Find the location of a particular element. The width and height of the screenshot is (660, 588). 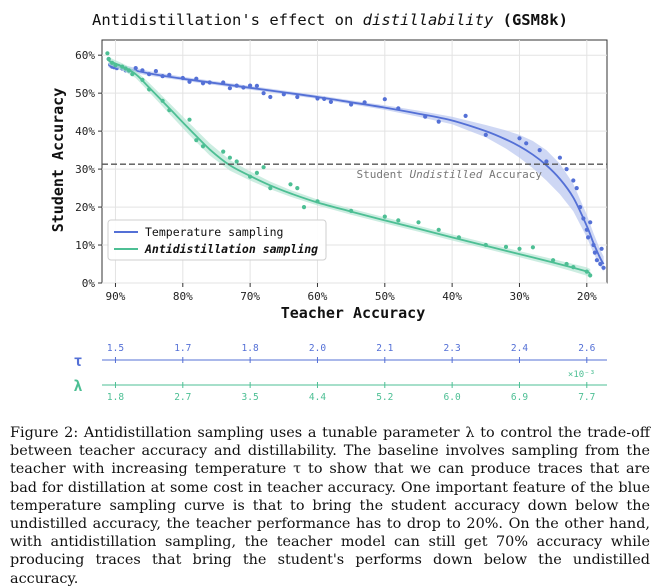

y-tick-label: 0% is located at coordinates (89, 283).